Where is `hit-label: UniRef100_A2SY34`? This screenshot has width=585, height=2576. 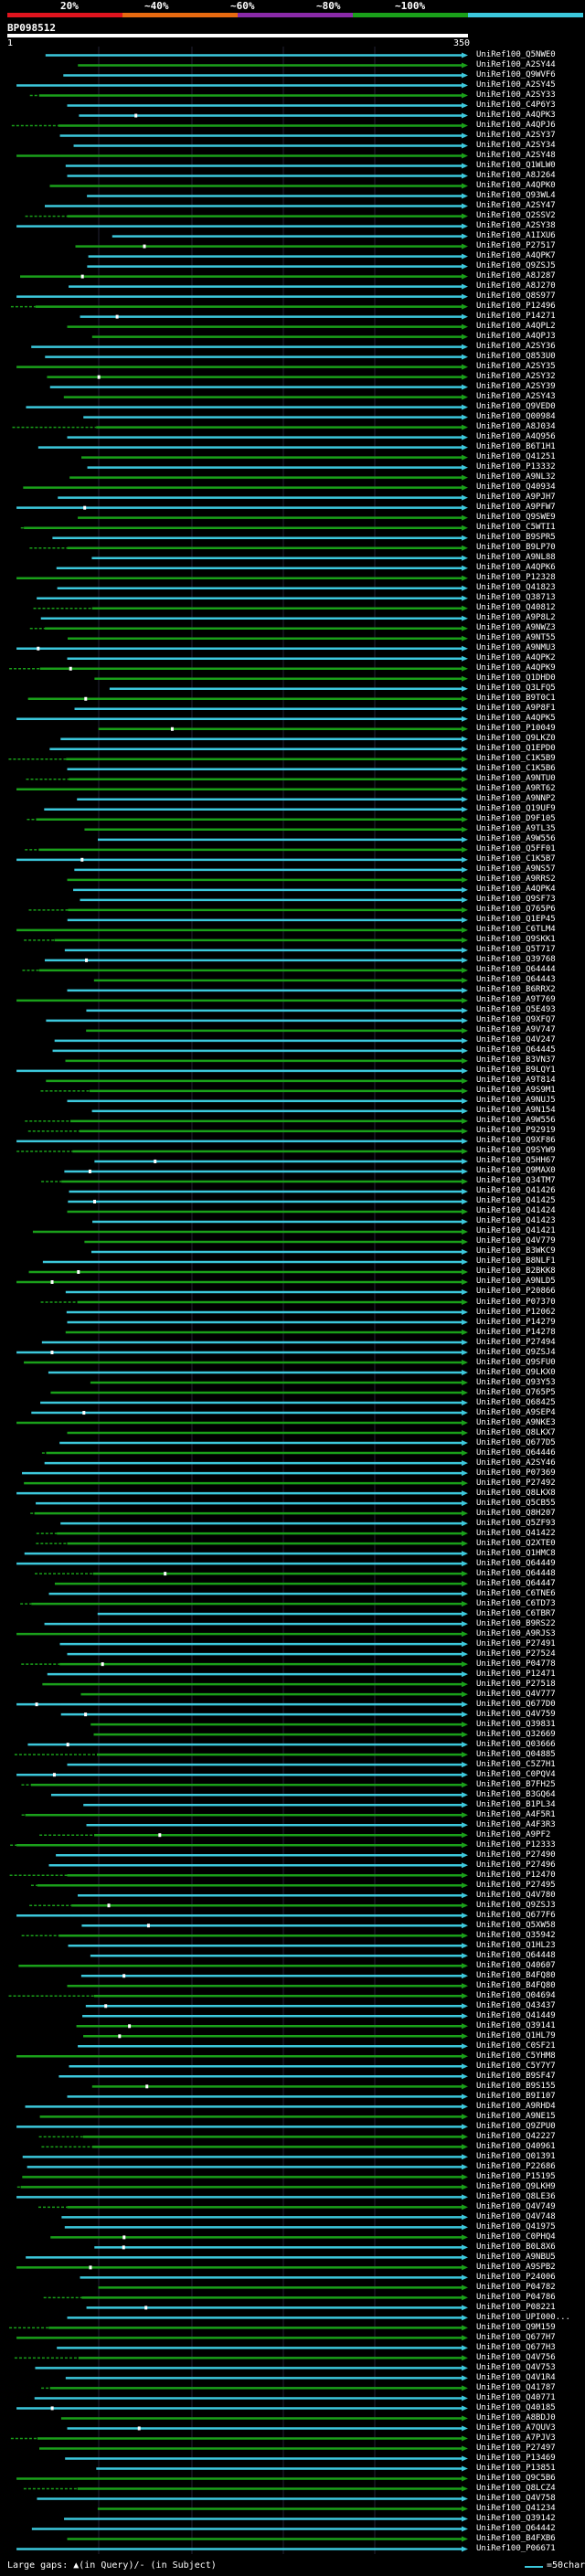 hit-label: UniRef100_A2SY34 is located at coordinates (516, 146).